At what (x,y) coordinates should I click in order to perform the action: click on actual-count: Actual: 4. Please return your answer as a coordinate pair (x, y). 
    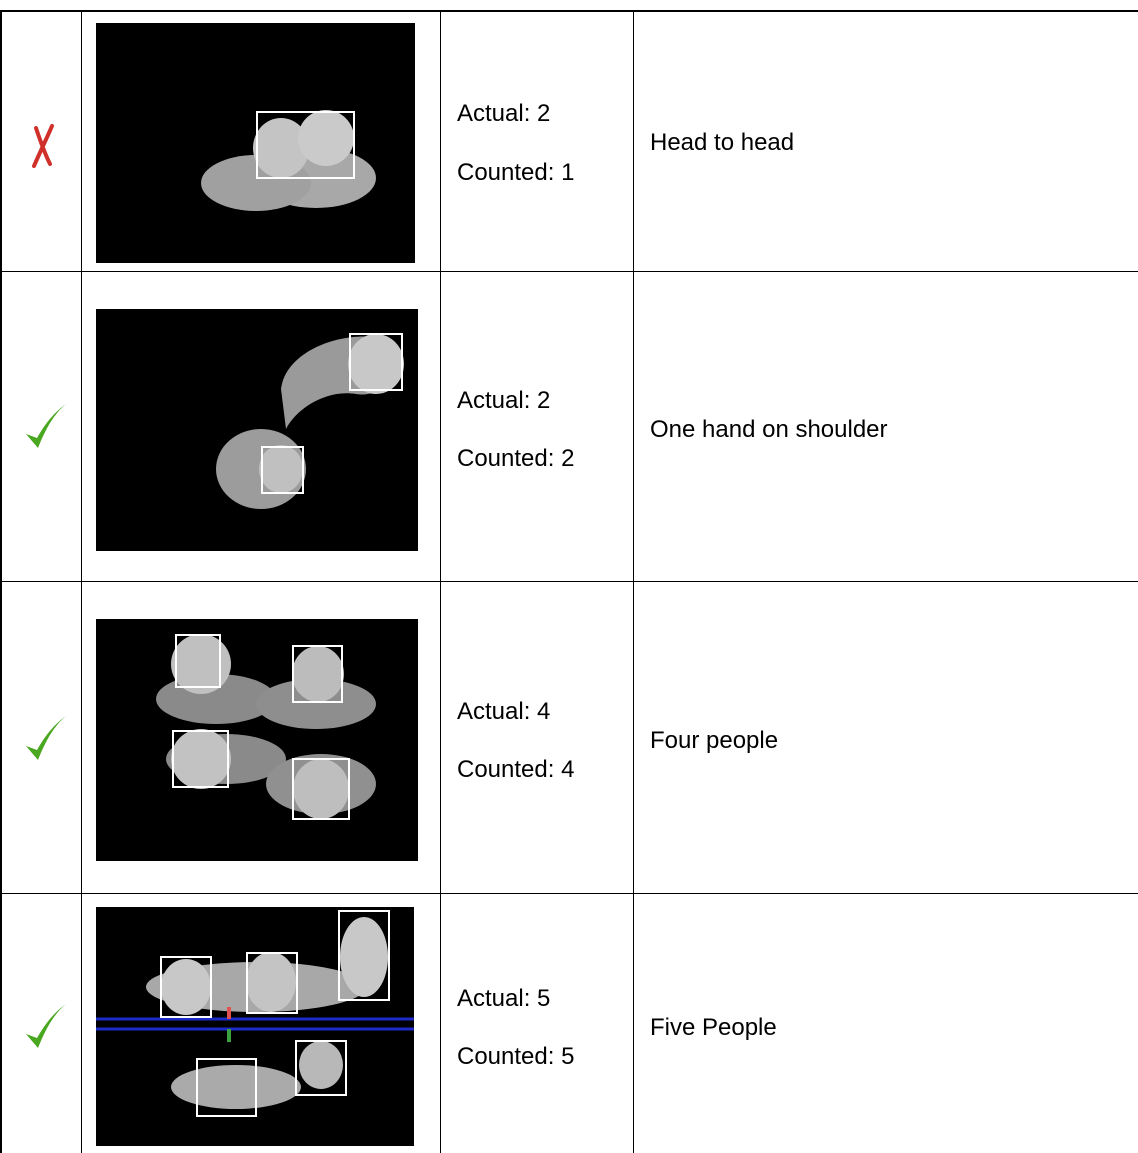
    Looking at the image, I should click on (504, 711).